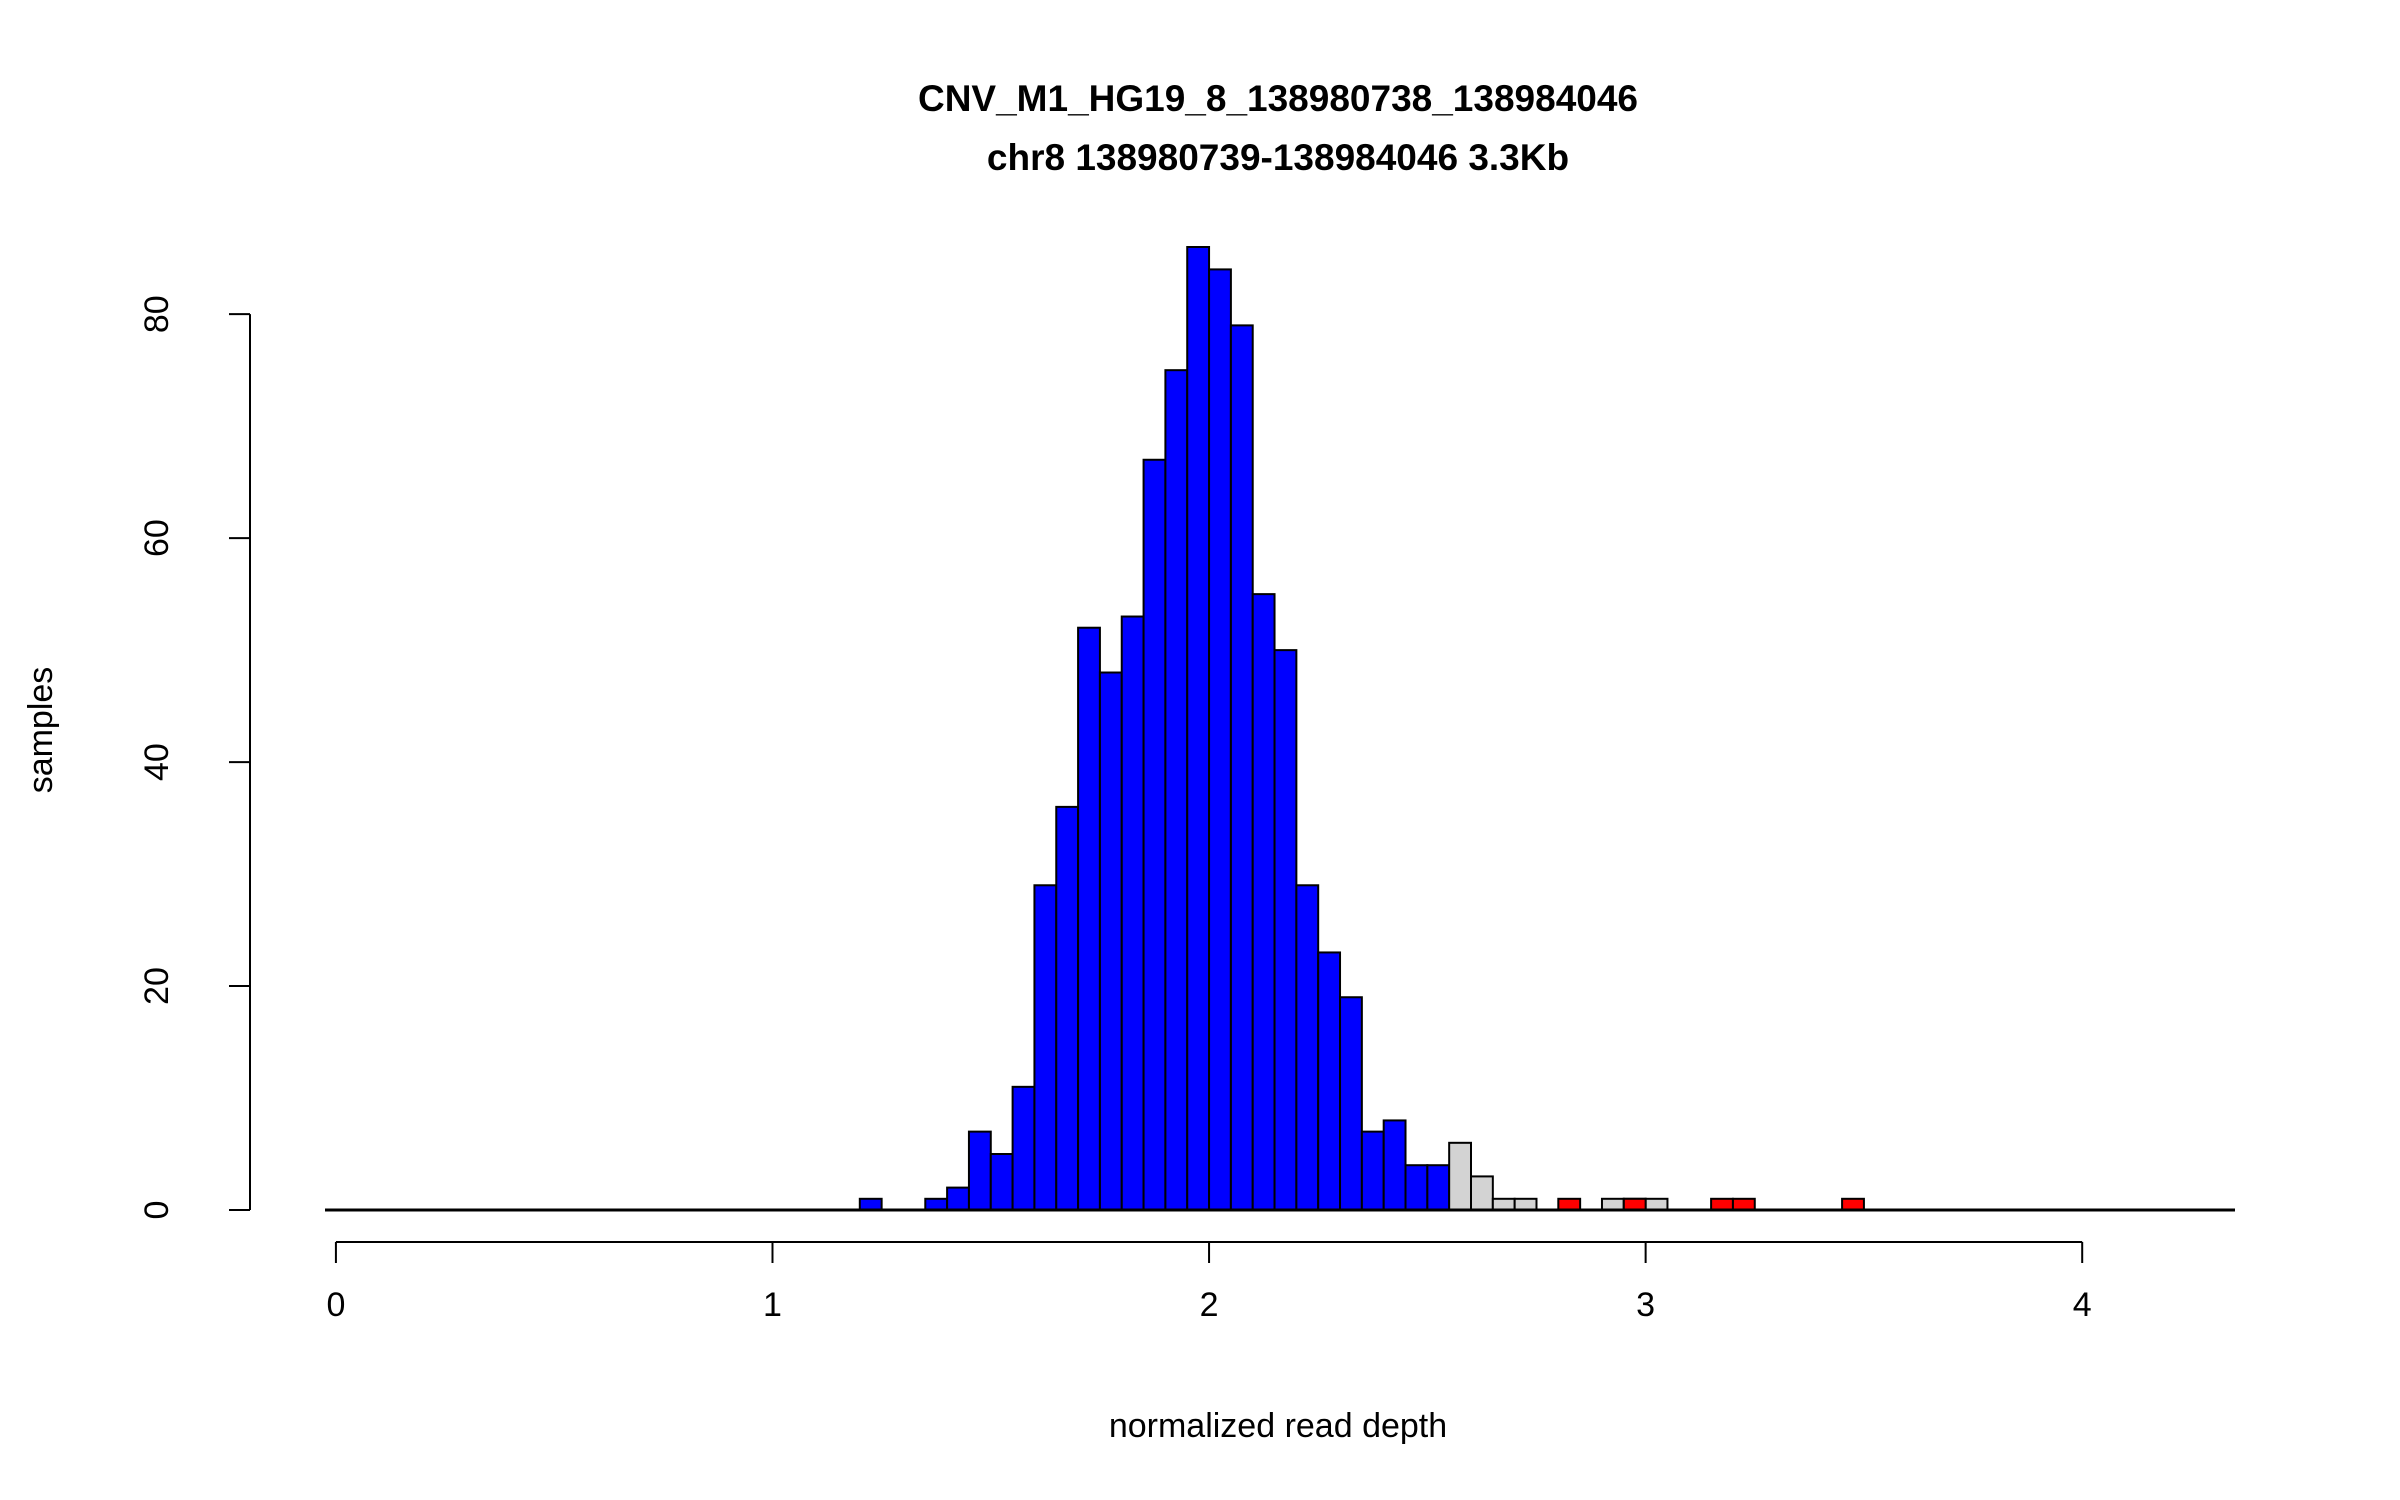  What do you see at coordinates (41, 730) in the screenshot?
I see `y-axis-label: samples` at bounding box center [41, 730].